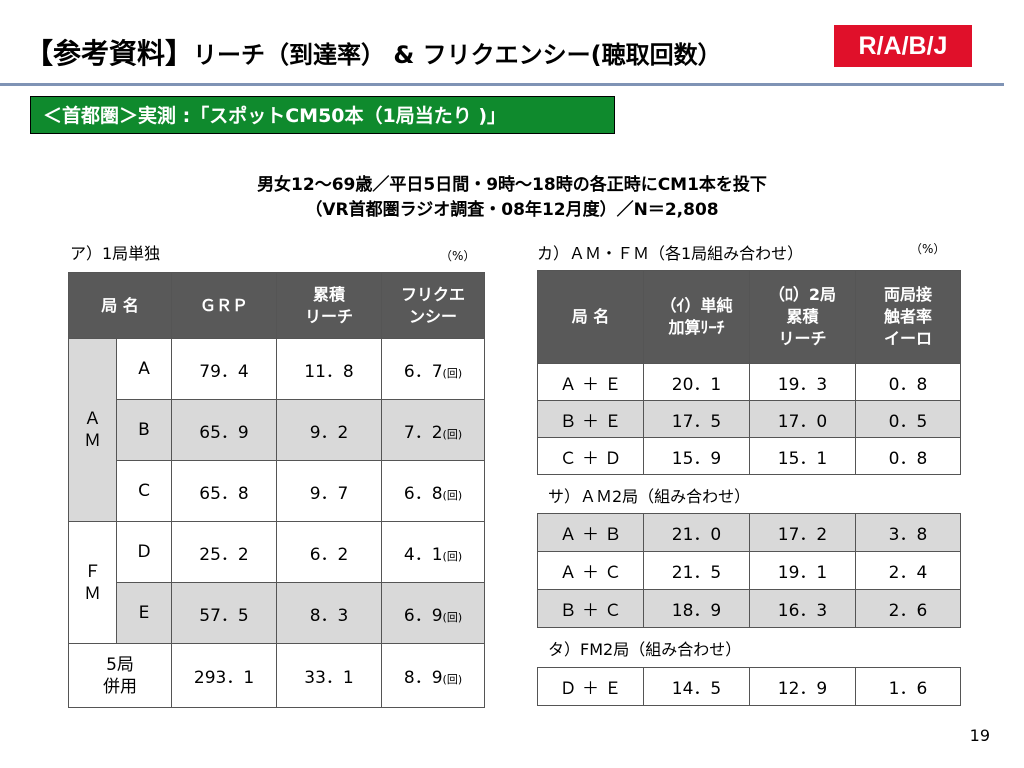  What do you see at coordinates (144, 369) in the screenshot?
I see `station-cell: A` at bounding box center [144, 369].